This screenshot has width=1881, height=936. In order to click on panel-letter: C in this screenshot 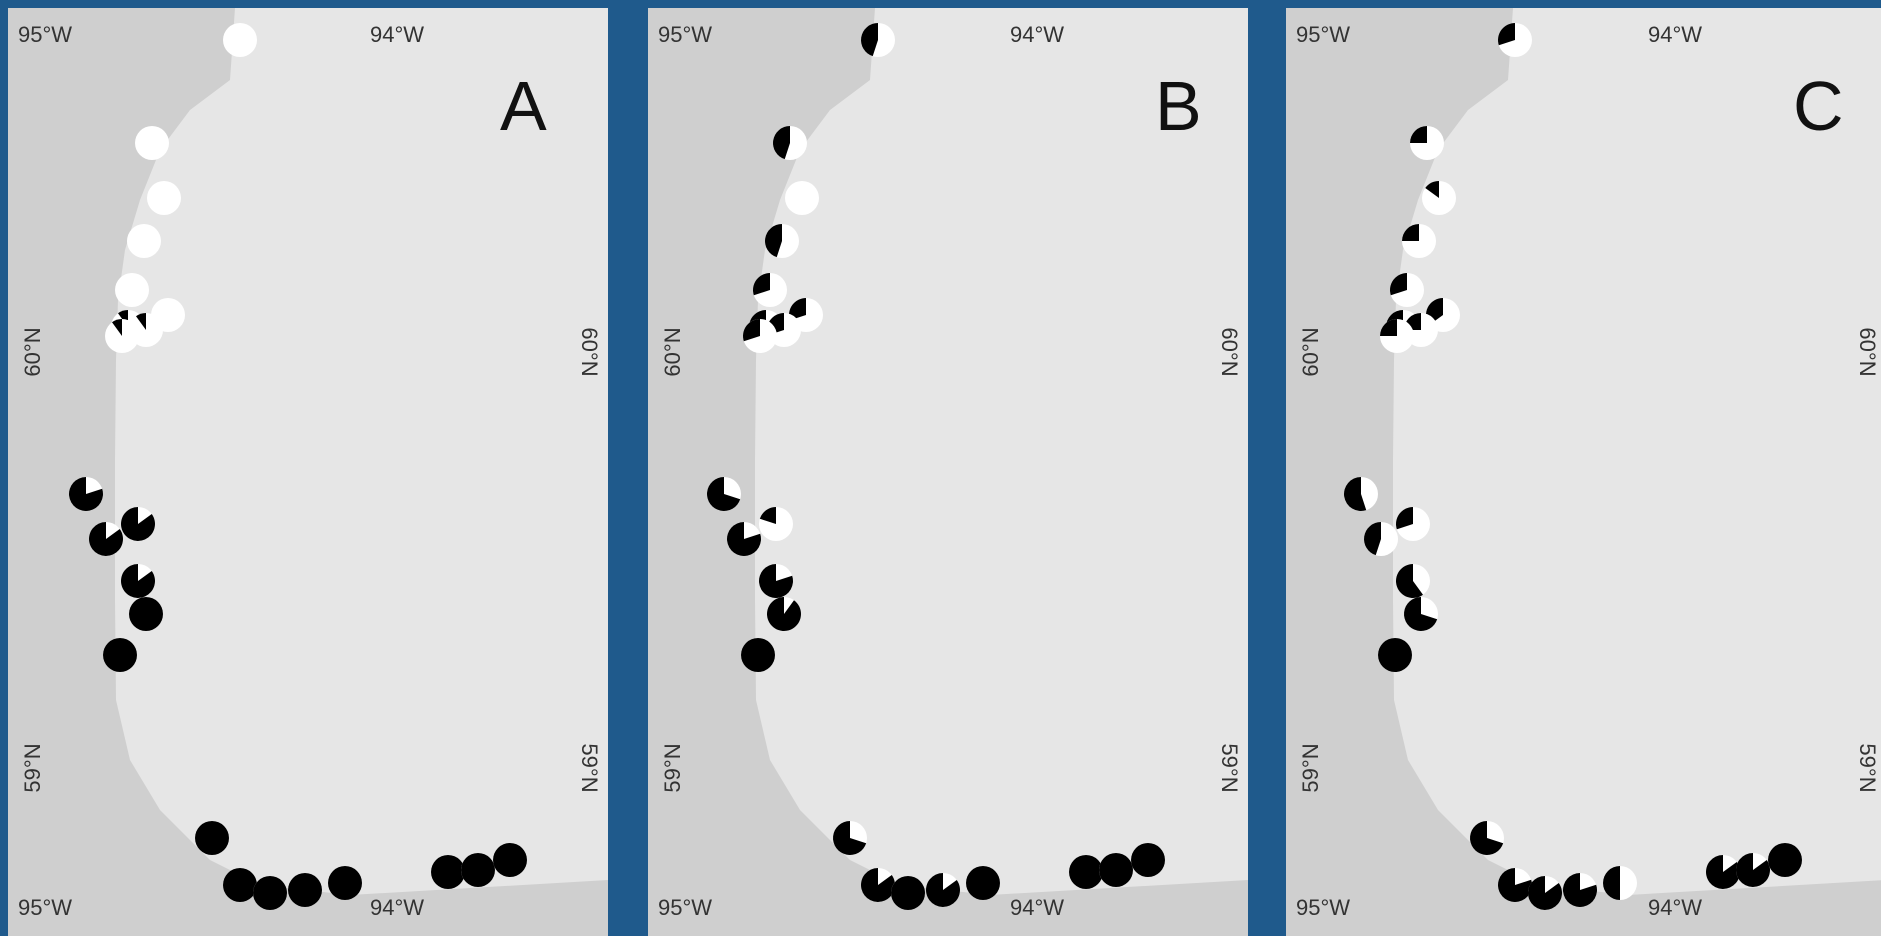, I will do `click(1818, 106)`.